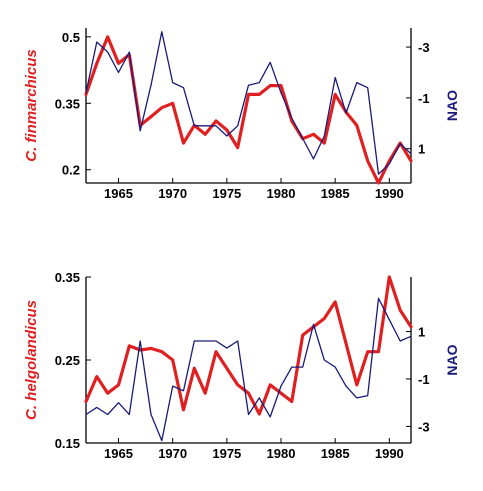 The height and width of the screenshot is (491, 483). What do you see at coordinates (67, 443) in the screenshot?
I see `y-tick-label: 0.15` at bounding box center [67, 443].